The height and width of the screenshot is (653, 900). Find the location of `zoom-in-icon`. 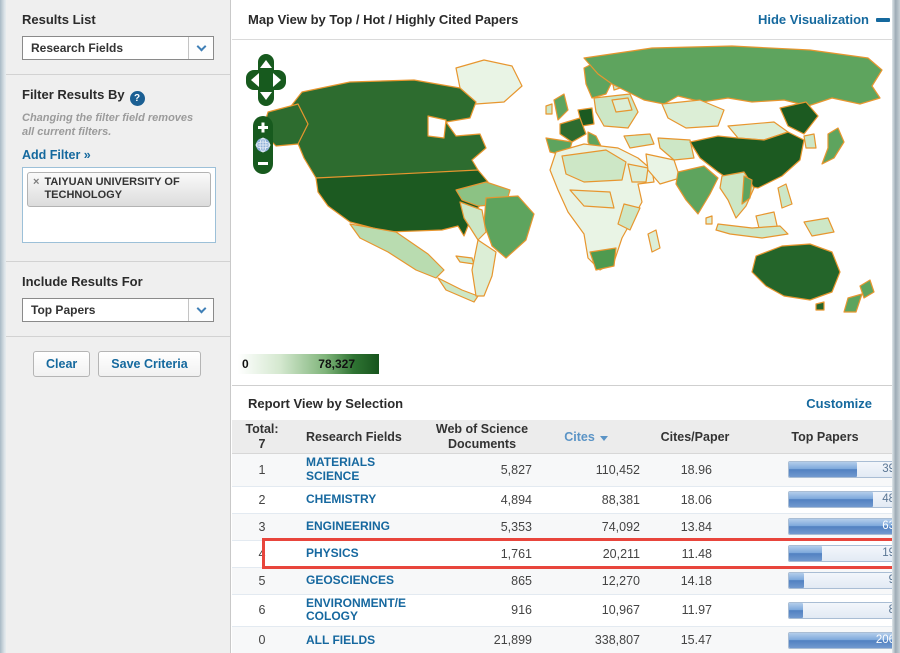

zoom-in-icon is located at coordinates (263, 127).